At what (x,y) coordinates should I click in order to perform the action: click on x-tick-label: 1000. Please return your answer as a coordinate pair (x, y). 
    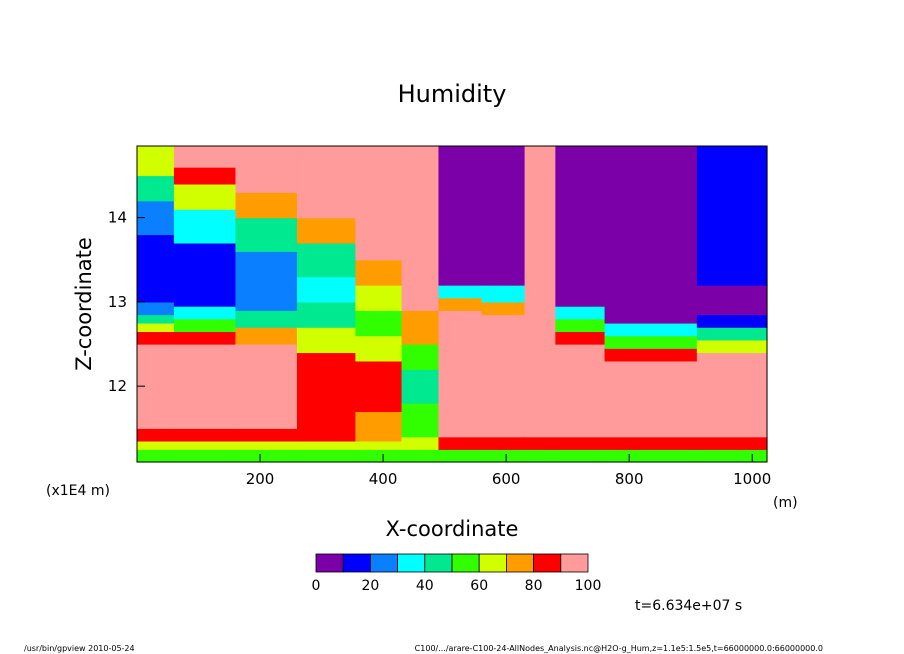
    Looking at the image, I should click on (752, 479).